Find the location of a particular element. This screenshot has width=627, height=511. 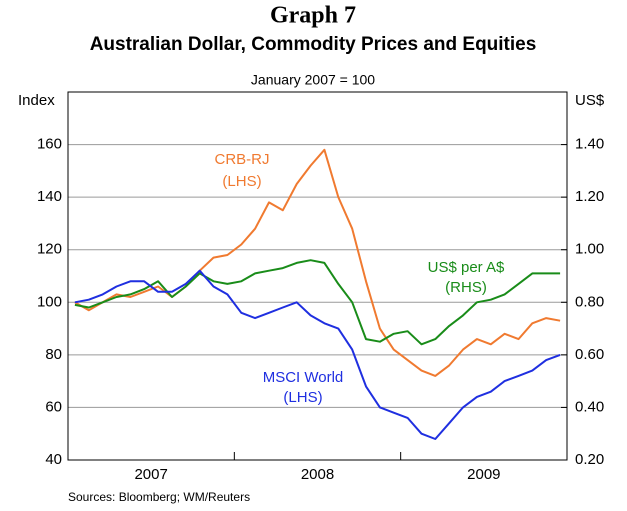

x-tick-label: 2008 is located at coordinates (317, 474).